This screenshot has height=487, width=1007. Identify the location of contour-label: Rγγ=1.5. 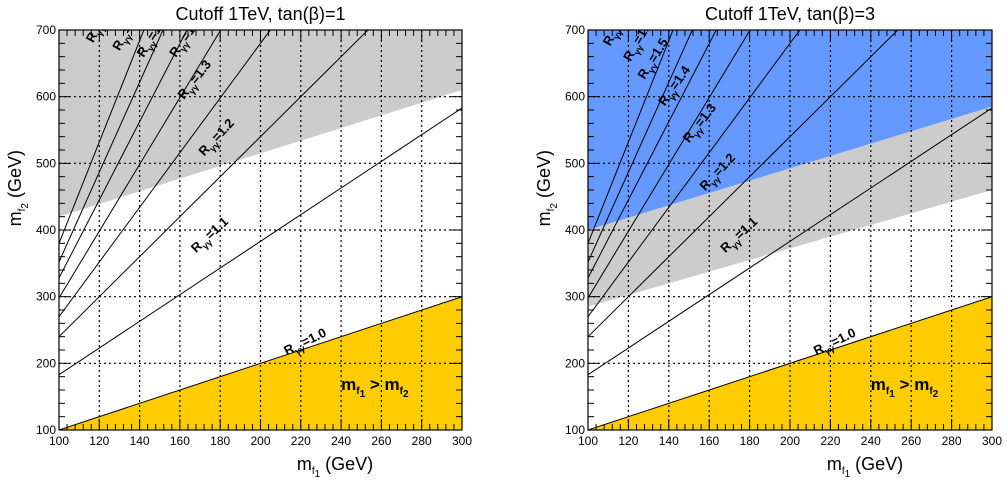
(653, 59).